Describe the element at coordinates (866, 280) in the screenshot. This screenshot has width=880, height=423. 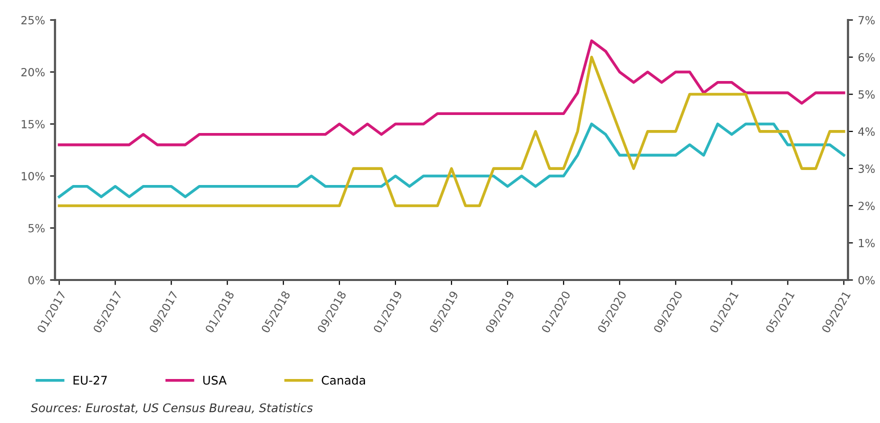
I see `y2-tick-label: 0%` at that location.